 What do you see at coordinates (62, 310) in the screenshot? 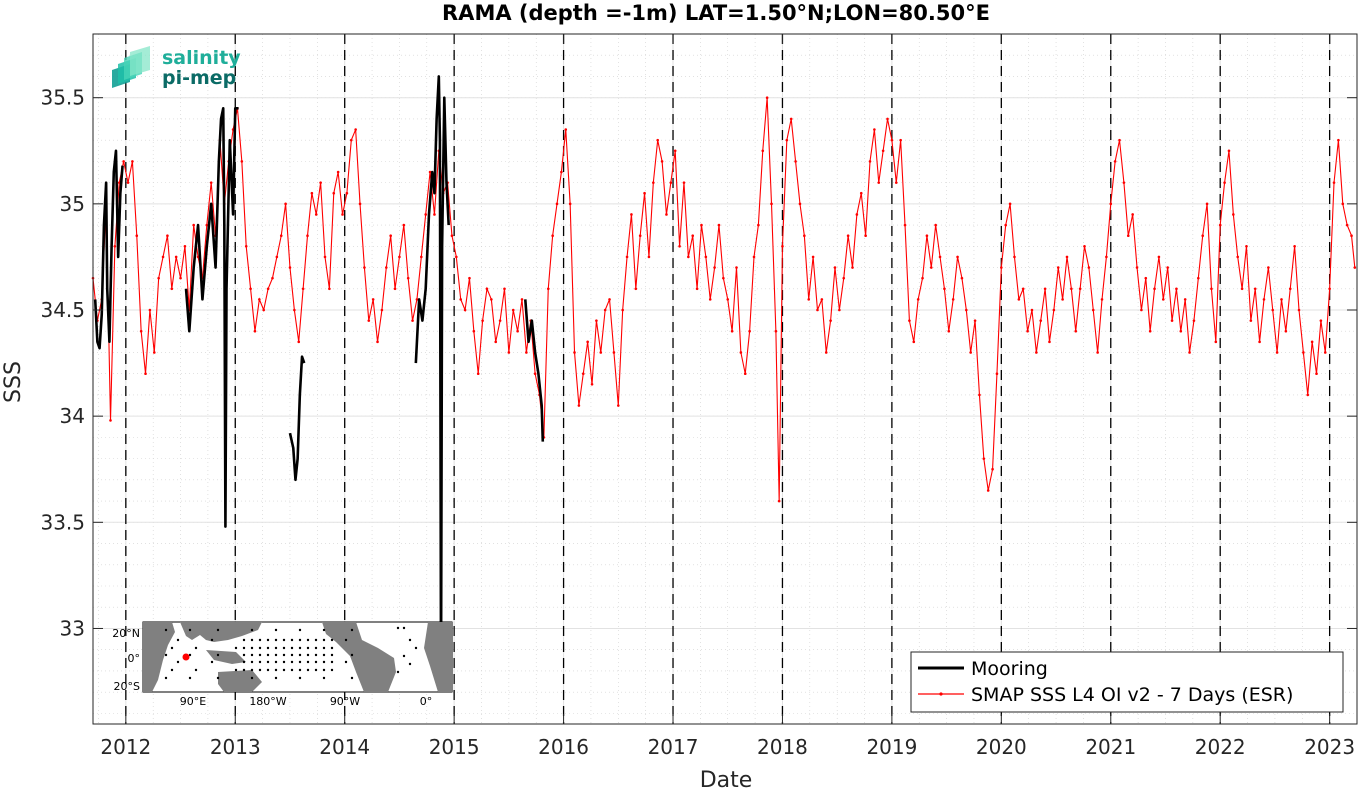
I see `y-tick-label: 34.5` at bounding box center [62, 310].